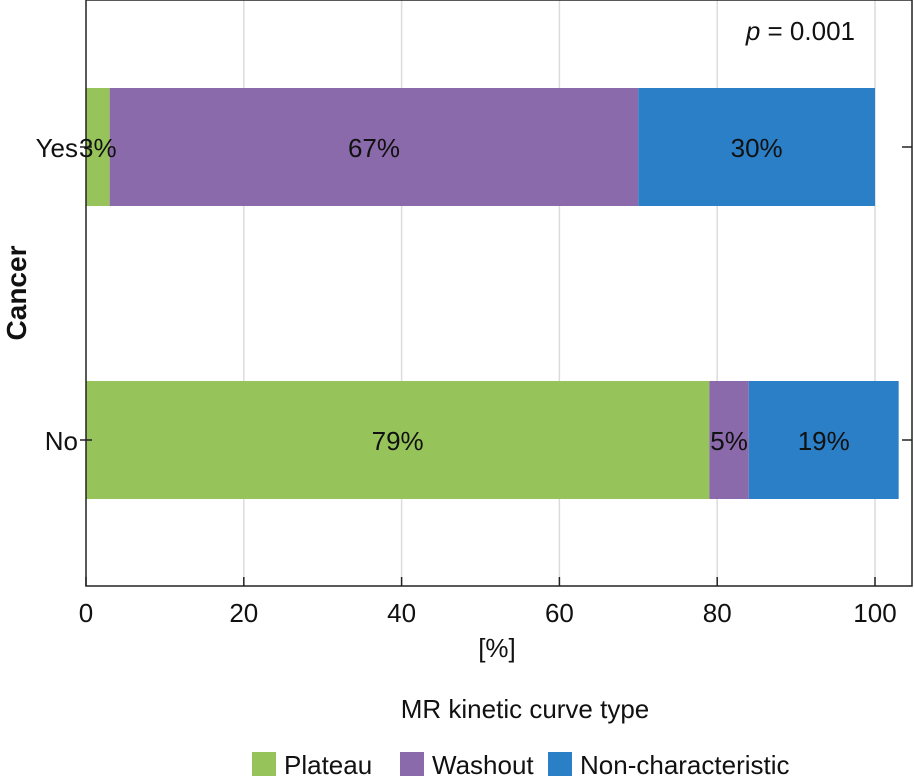 This screenshot has height=776, width=914. I want to click on legend-swatch-non-characteristic, so click(560, 764).